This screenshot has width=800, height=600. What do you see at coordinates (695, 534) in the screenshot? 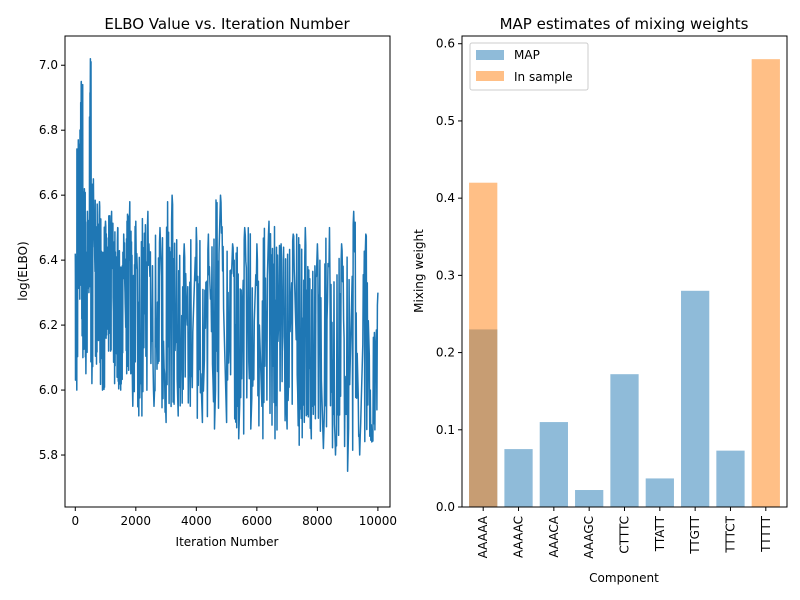
I see `component-x-tick-label: TTGTT` at bounding box center [695, 534].